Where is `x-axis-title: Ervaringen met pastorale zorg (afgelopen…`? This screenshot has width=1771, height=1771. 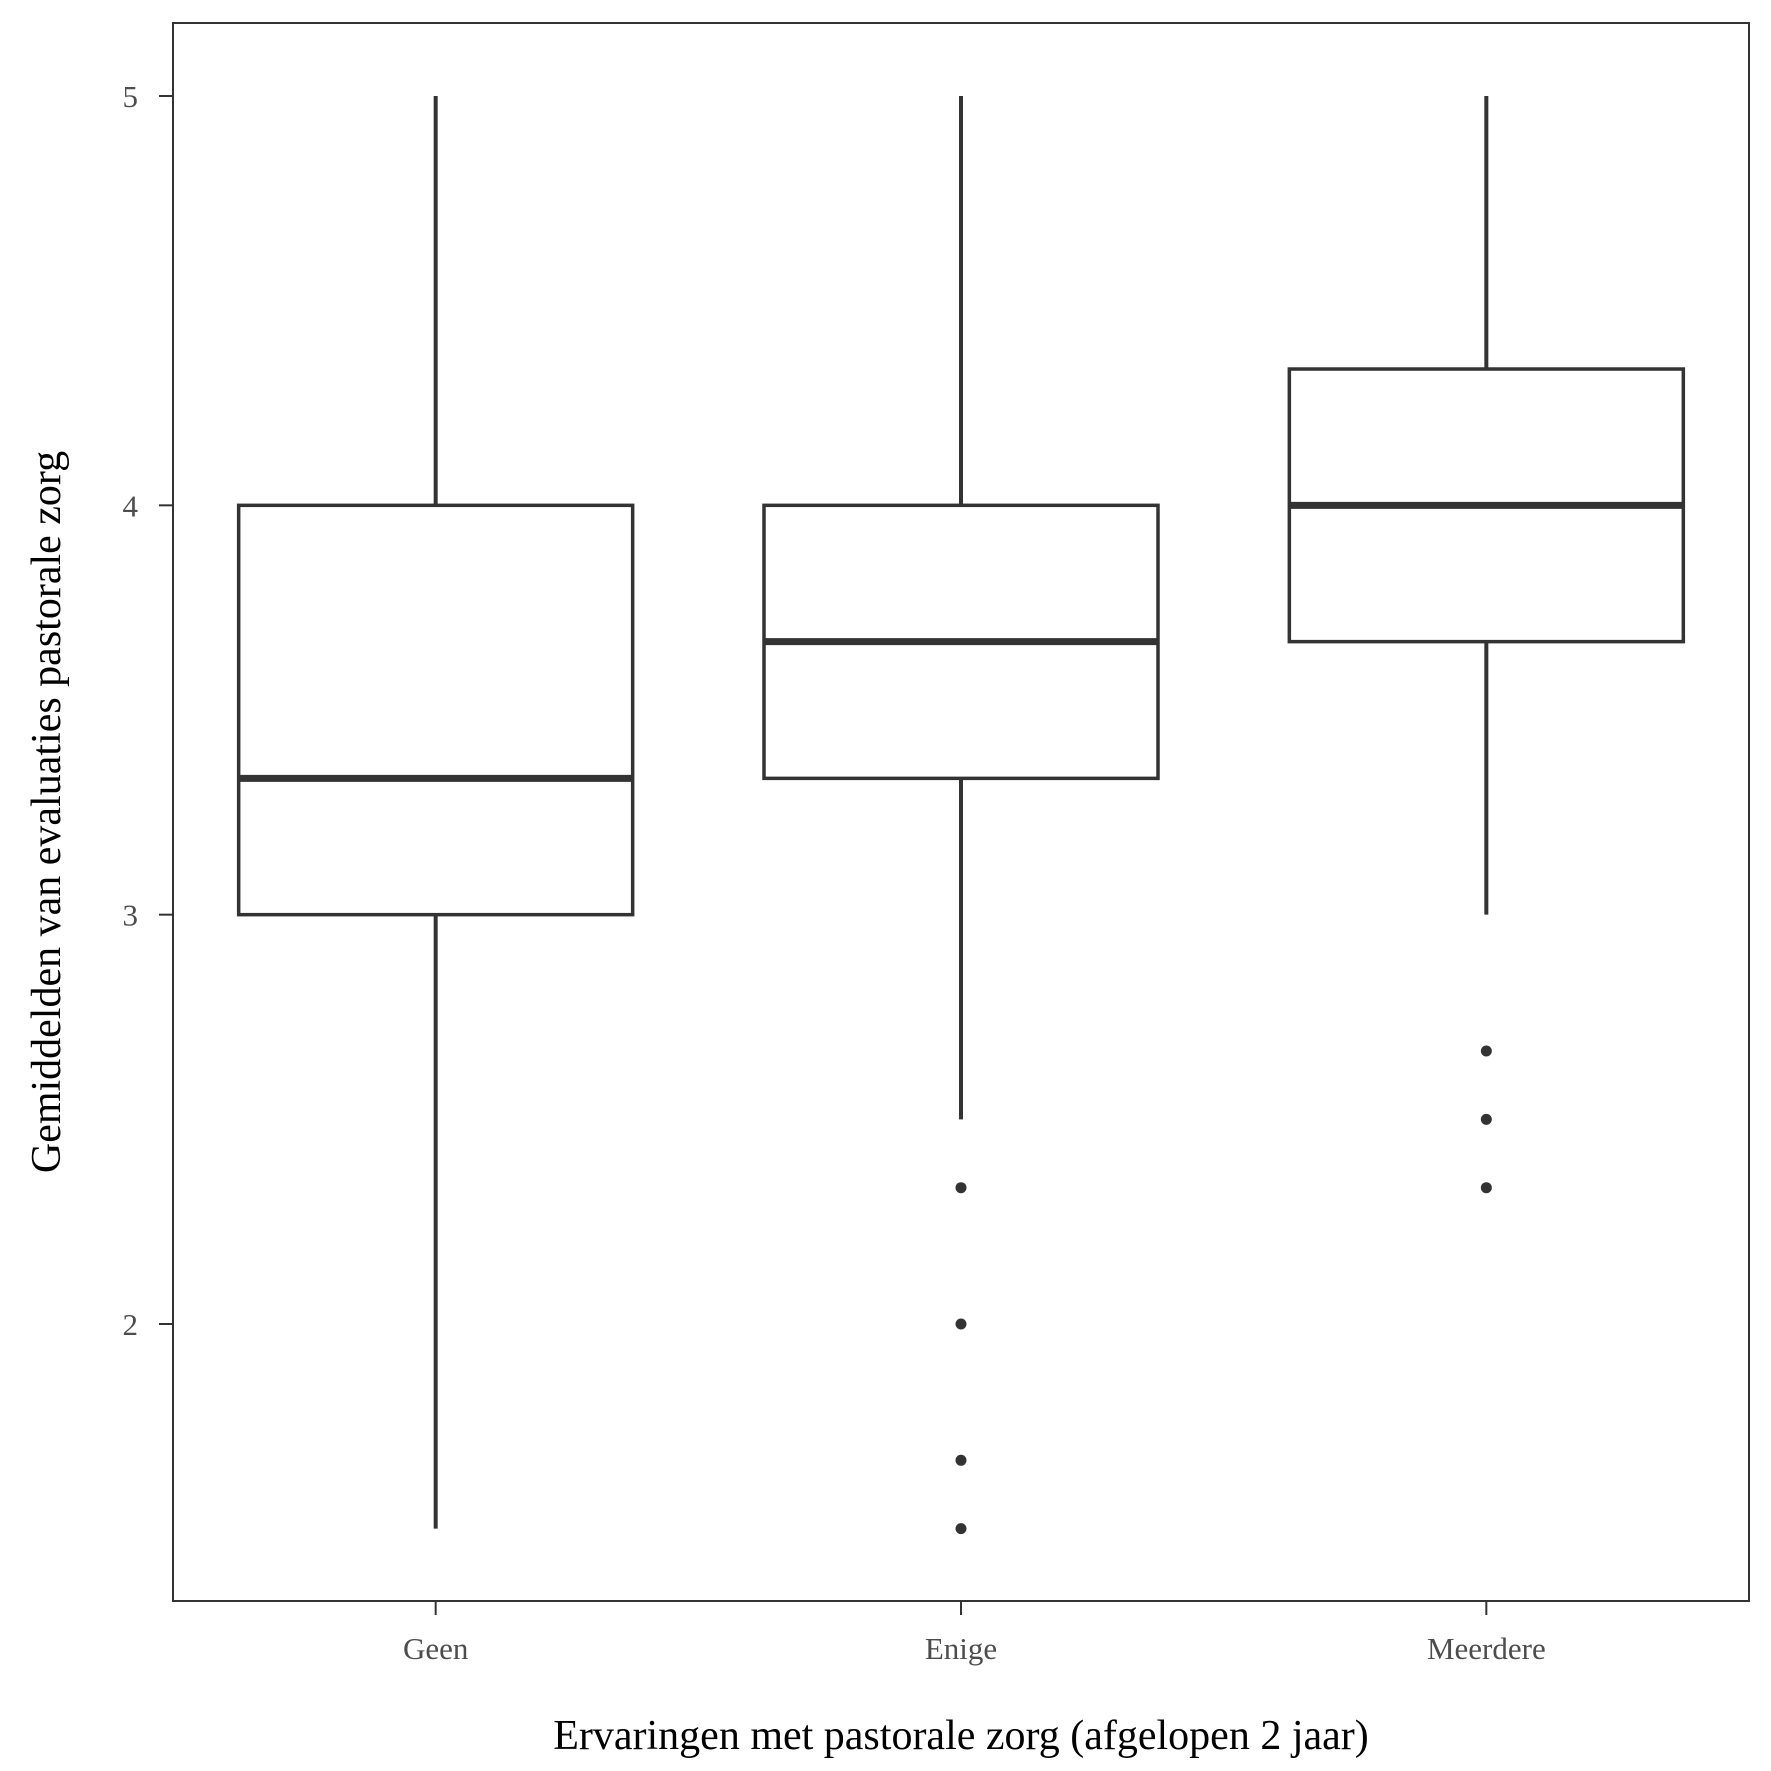
x-axis-title: Ervaringen met pastorale zorg (afgelopen… is located at coordinates (961, 1736).